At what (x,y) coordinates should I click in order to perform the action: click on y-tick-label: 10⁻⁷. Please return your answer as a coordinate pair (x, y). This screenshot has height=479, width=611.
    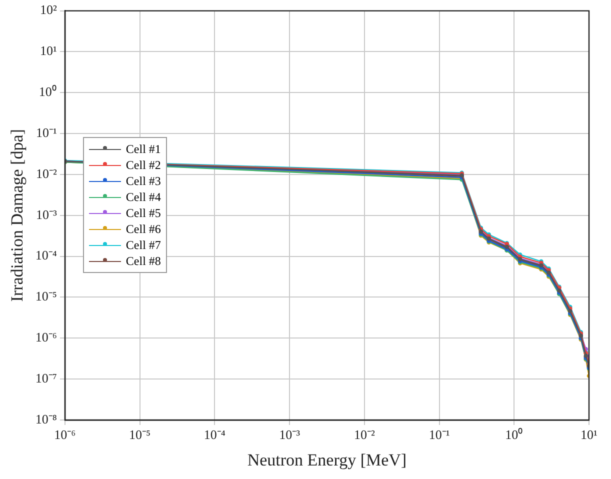
    Looking at the image, I should click on (46, 378).